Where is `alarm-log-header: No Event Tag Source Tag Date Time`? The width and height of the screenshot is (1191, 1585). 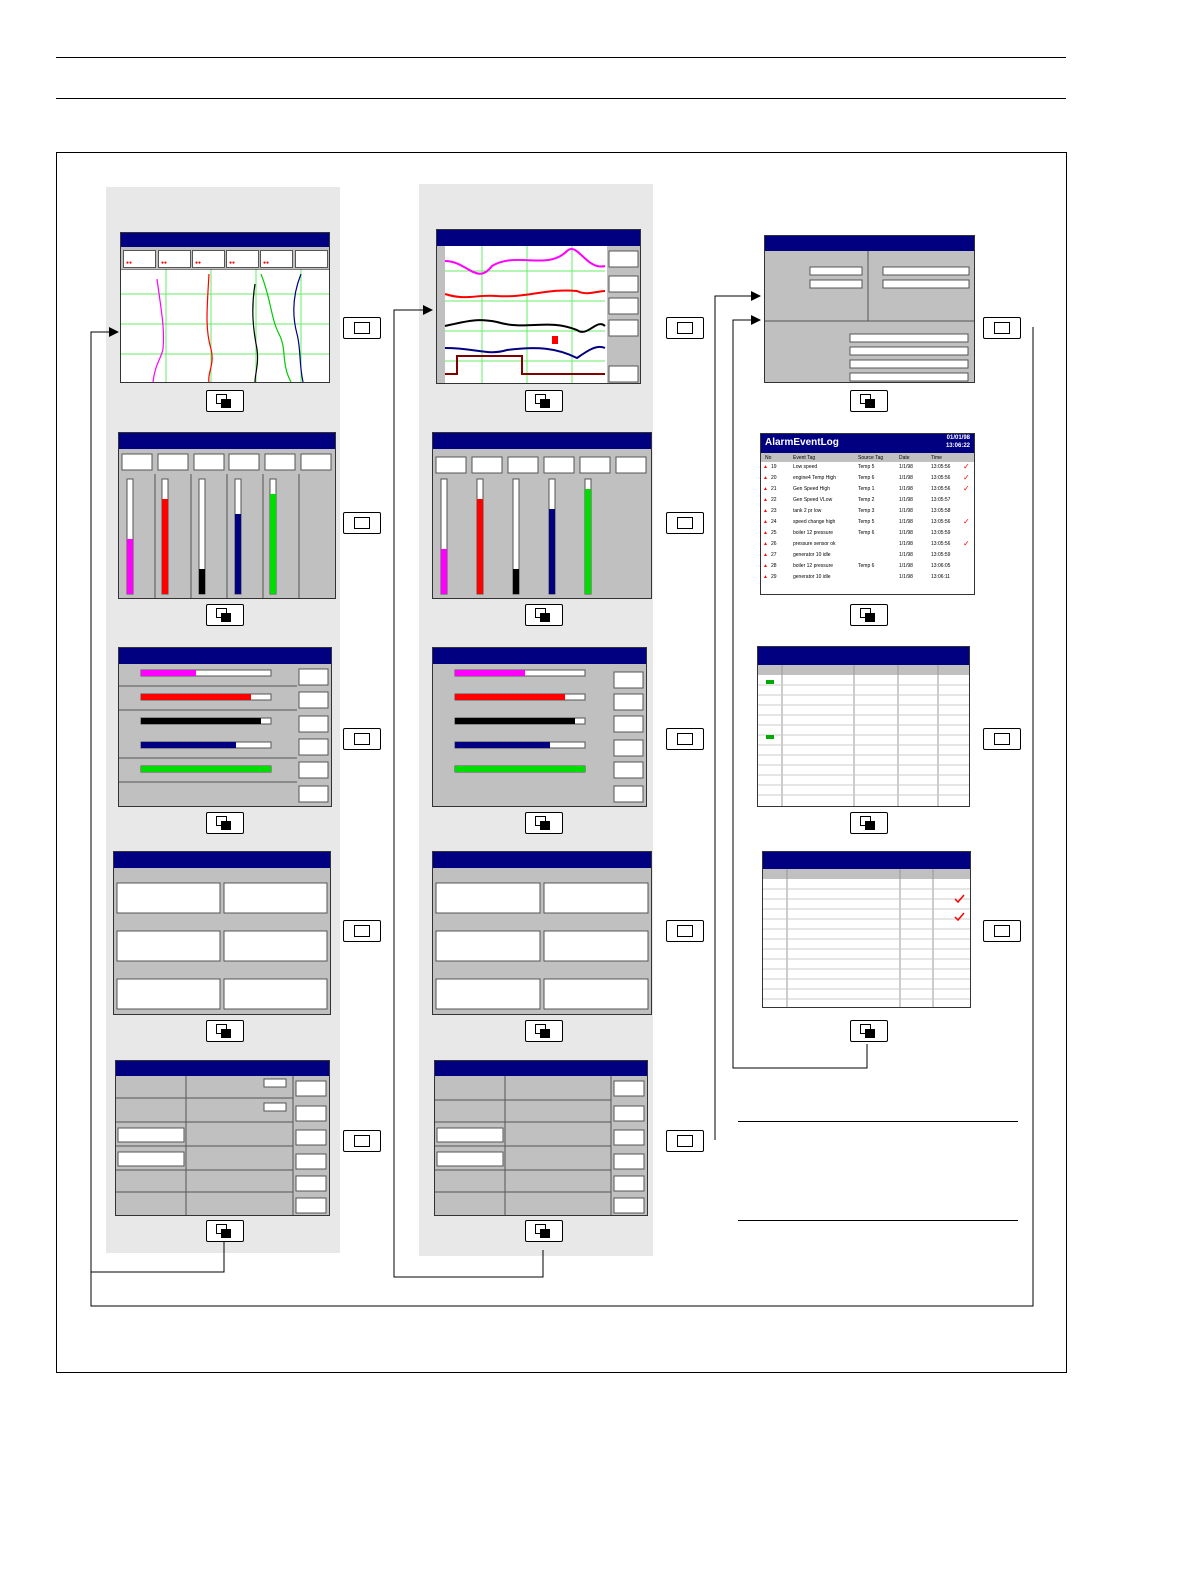
alarm-log-header: No Event Tag Source Tag Date Time is located at coordinates (867, 457).